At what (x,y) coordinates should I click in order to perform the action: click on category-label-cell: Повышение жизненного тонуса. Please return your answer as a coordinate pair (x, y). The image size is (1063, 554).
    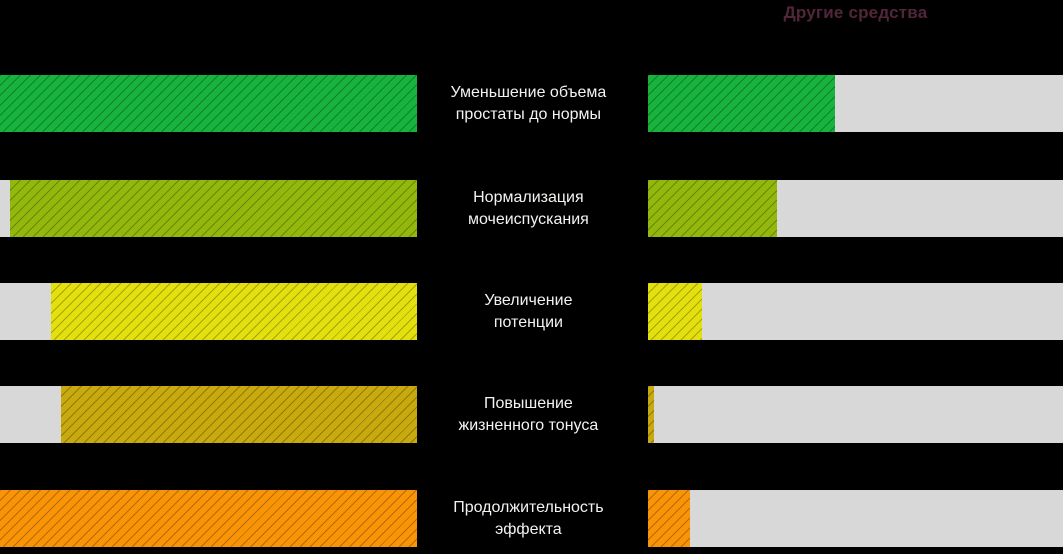
    Looking at the image, I should click on (528, 414).